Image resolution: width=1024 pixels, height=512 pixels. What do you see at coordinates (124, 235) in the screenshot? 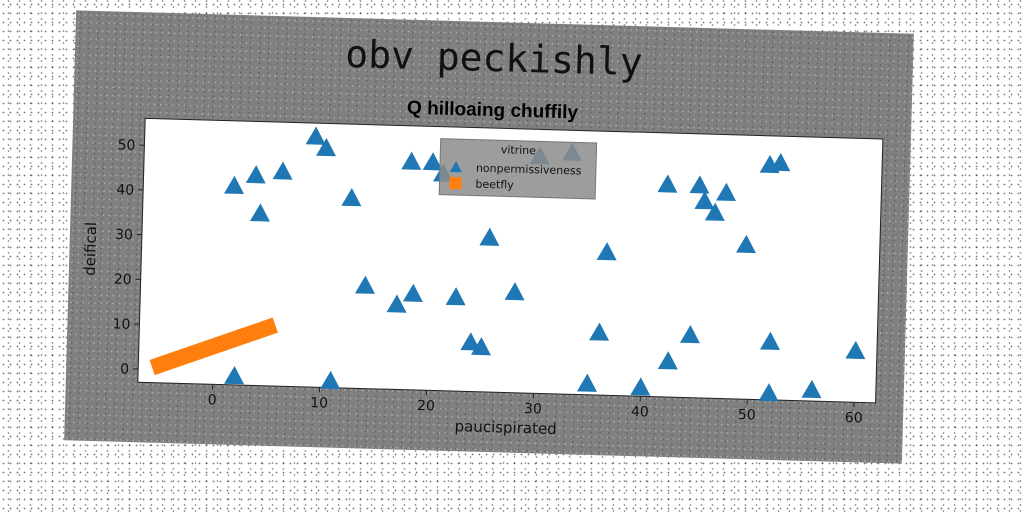
I see `y-tick-label: 30` at bounding box center [124, 235].